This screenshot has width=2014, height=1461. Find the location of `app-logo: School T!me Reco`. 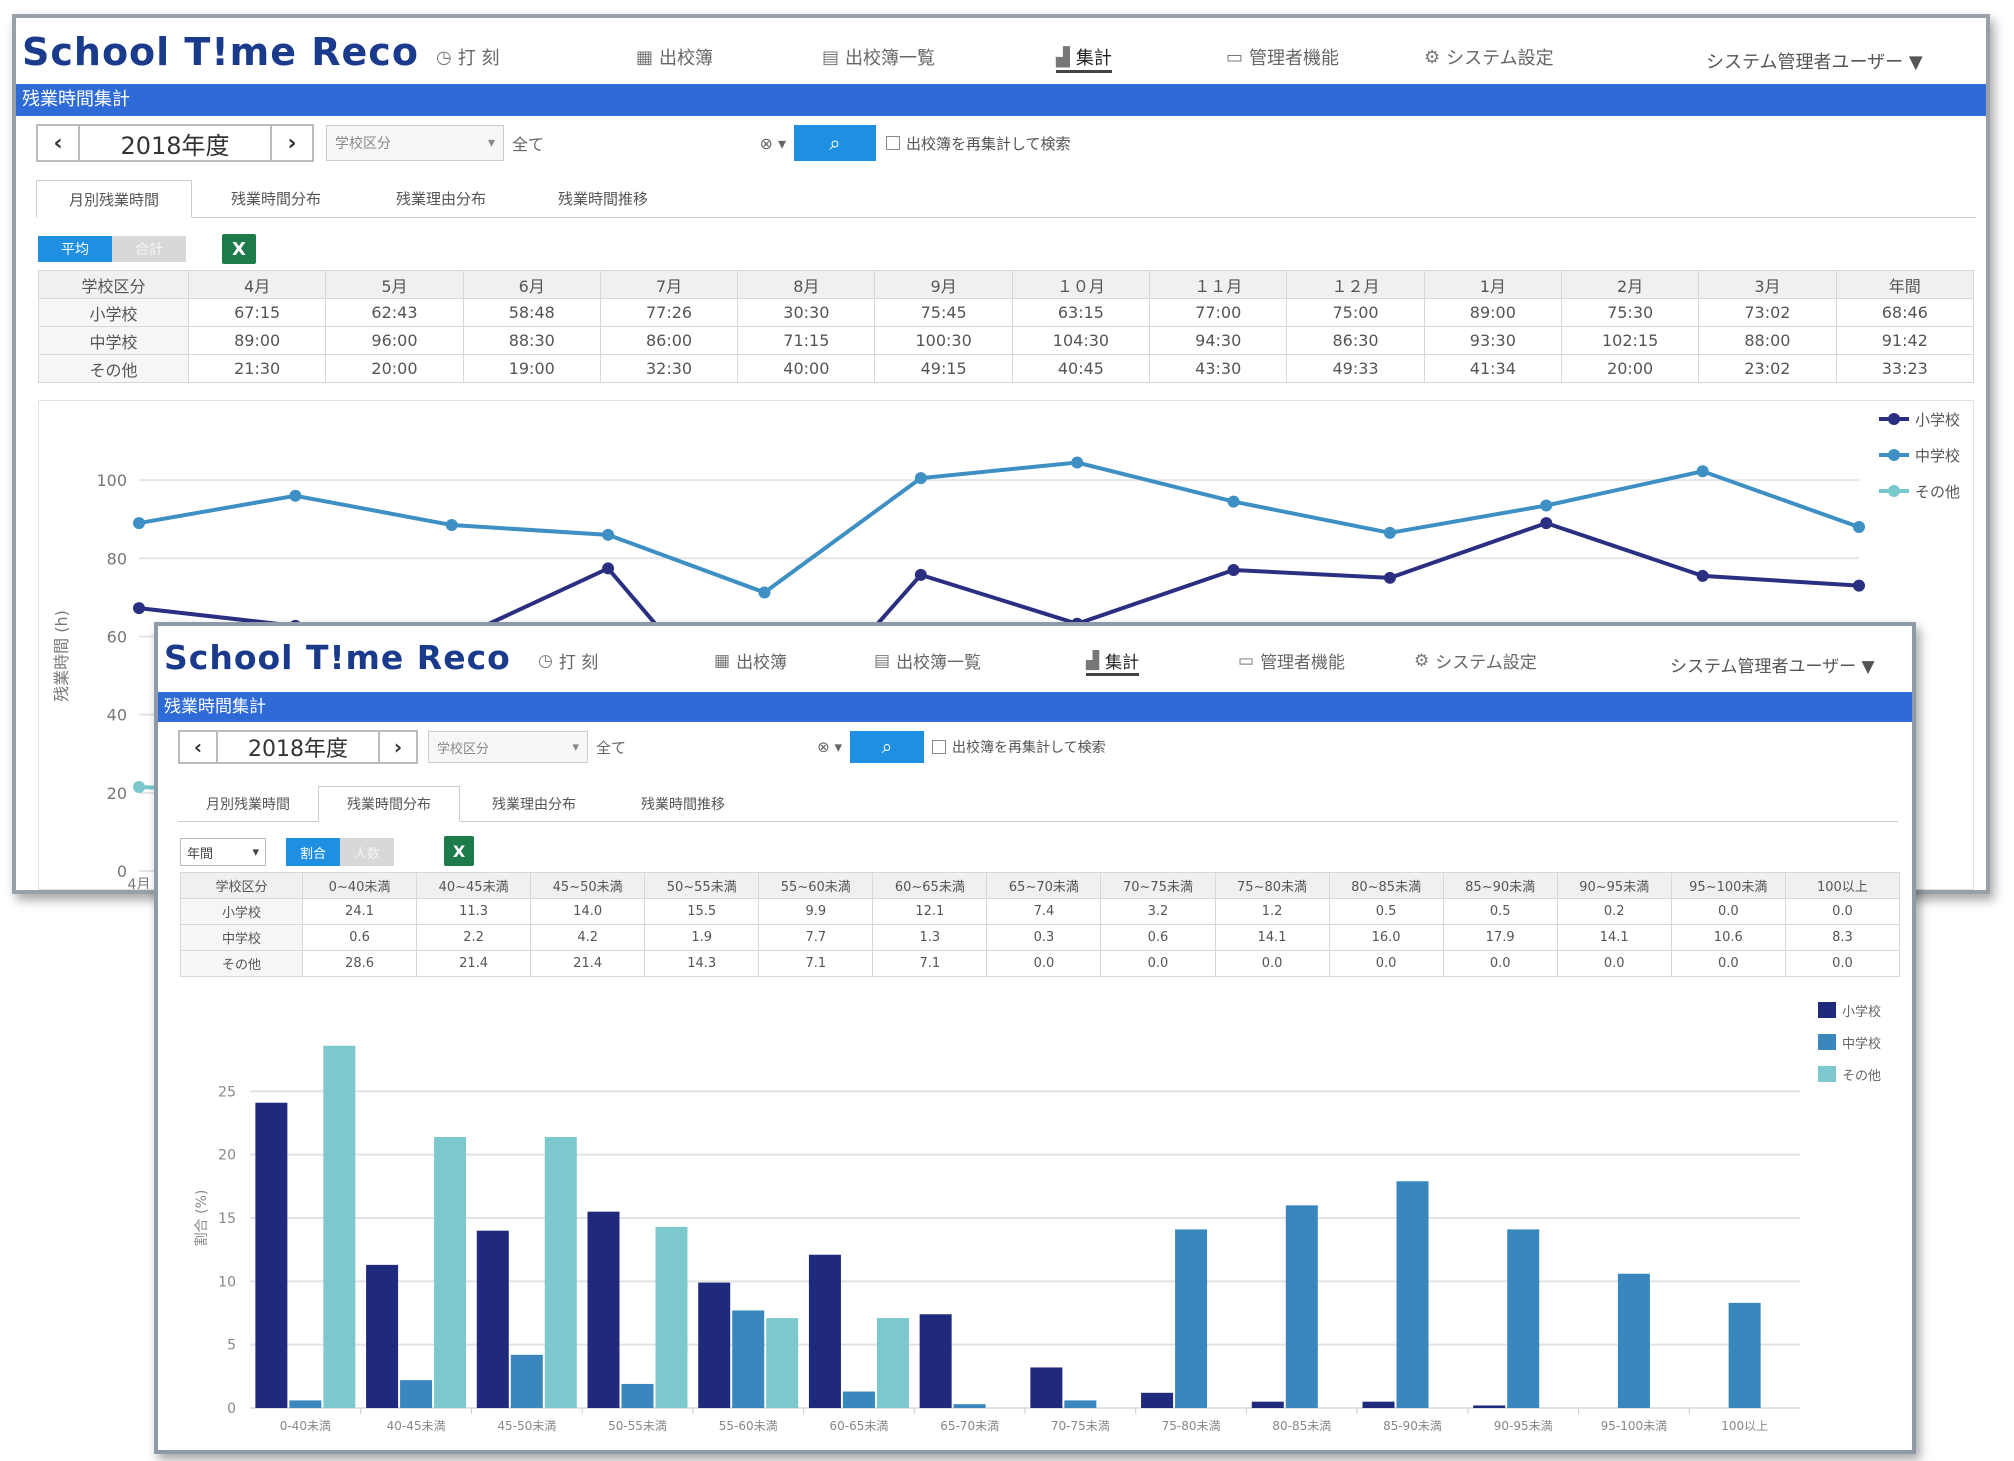

app-logo: School T!me Reco is located at coordinates (337, 657).